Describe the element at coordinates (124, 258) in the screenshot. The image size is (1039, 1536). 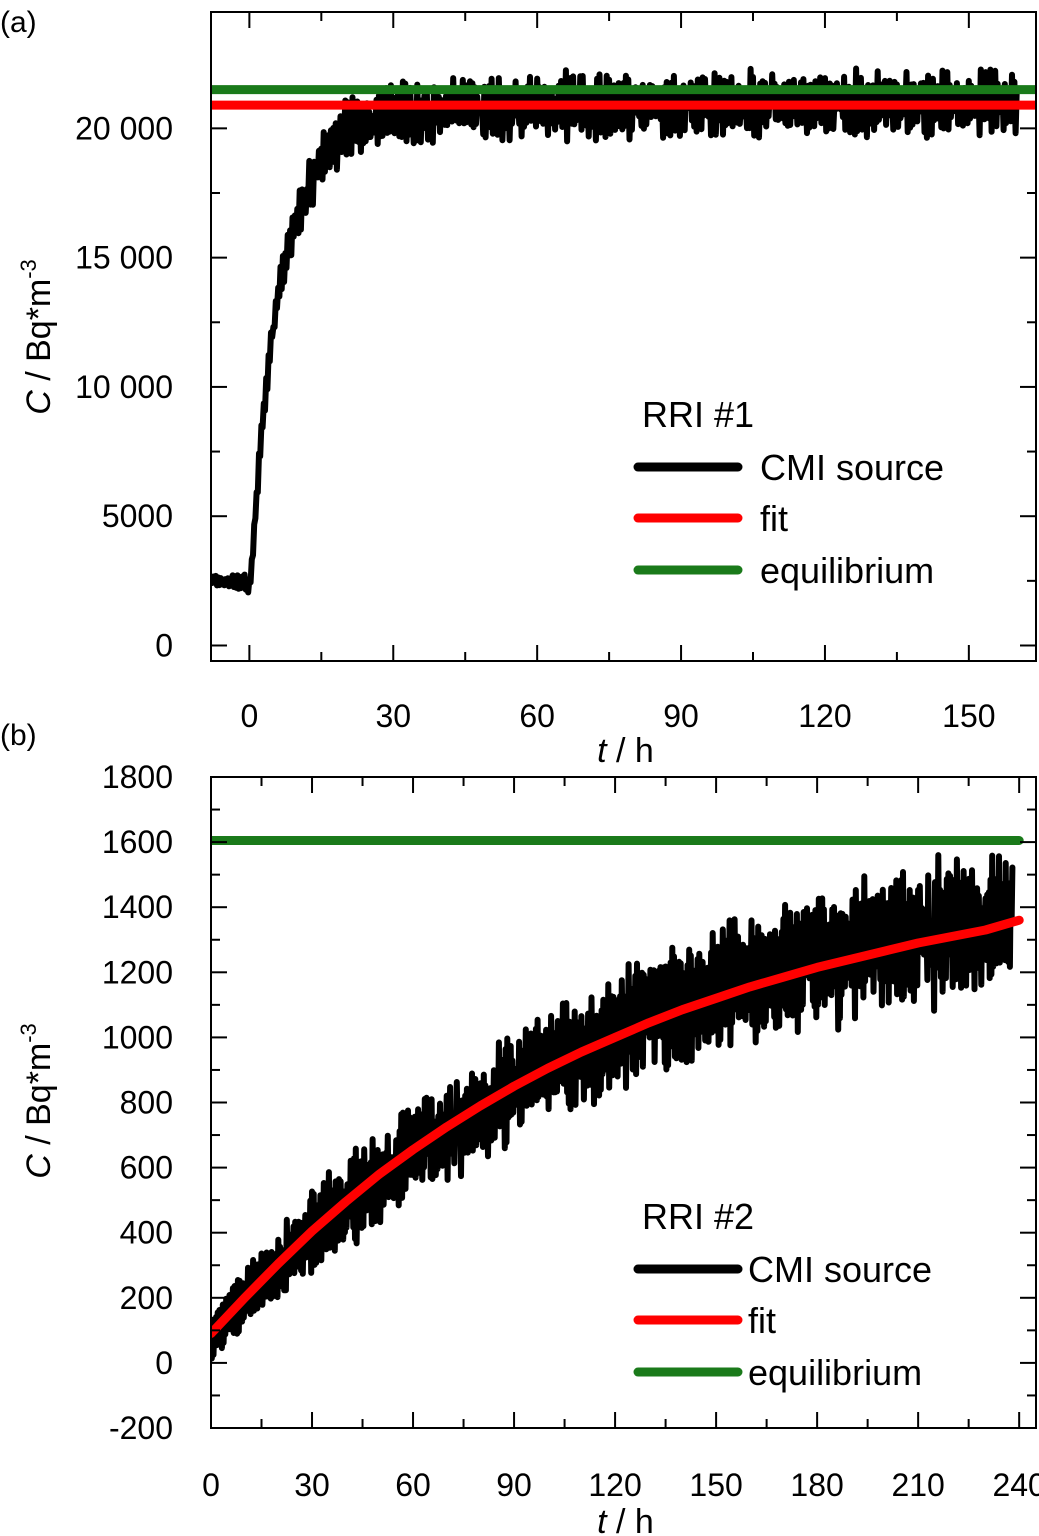
I see `y-tick-label: 15 000` at that location.